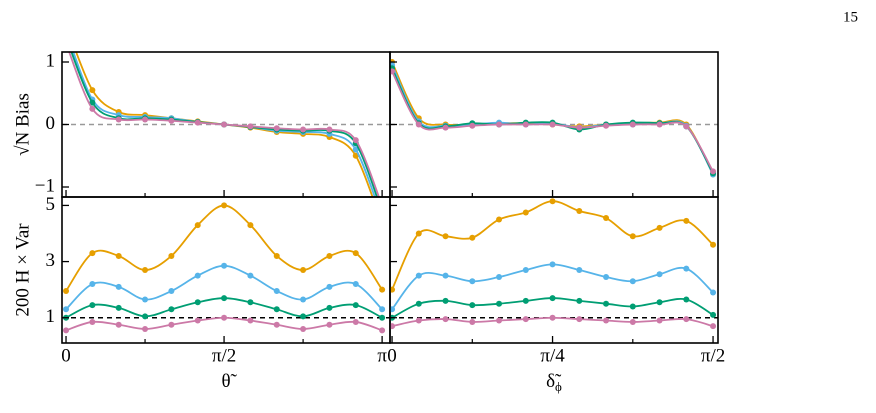  Describe the element at coordinates (45, 185) in the screenshot. I see `y-tick-label: −1` at that location.